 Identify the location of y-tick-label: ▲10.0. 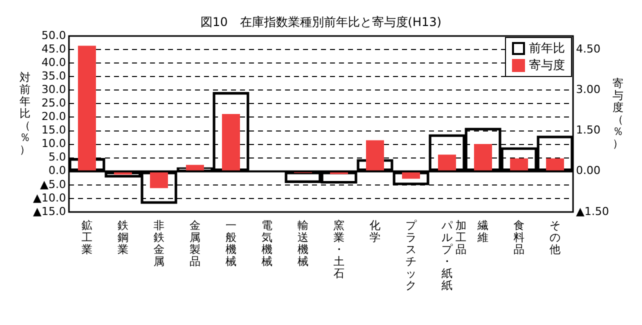
(49, 197).